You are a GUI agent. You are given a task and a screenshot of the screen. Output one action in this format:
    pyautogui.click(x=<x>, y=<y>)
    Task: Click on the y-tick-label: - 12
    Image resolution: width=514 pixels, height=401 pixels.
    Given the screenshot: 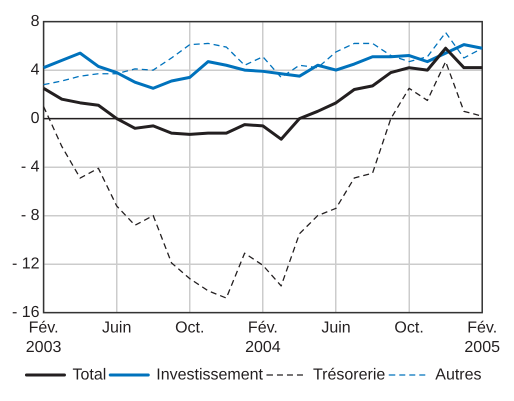 What is the action you would take?
    pyautogui.click(x=26, y=264)
    